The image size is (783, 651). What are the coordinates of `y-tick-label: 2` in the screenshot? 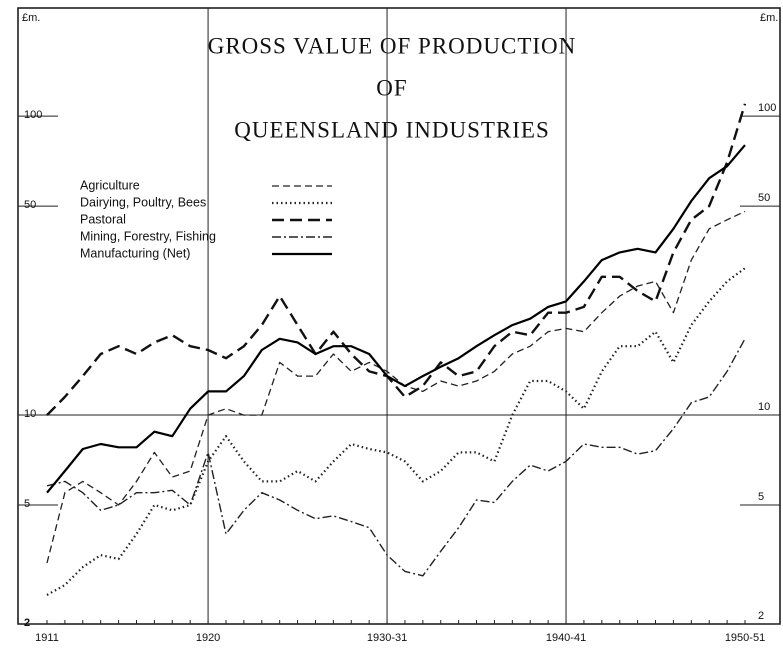 It's located at (27, 623).